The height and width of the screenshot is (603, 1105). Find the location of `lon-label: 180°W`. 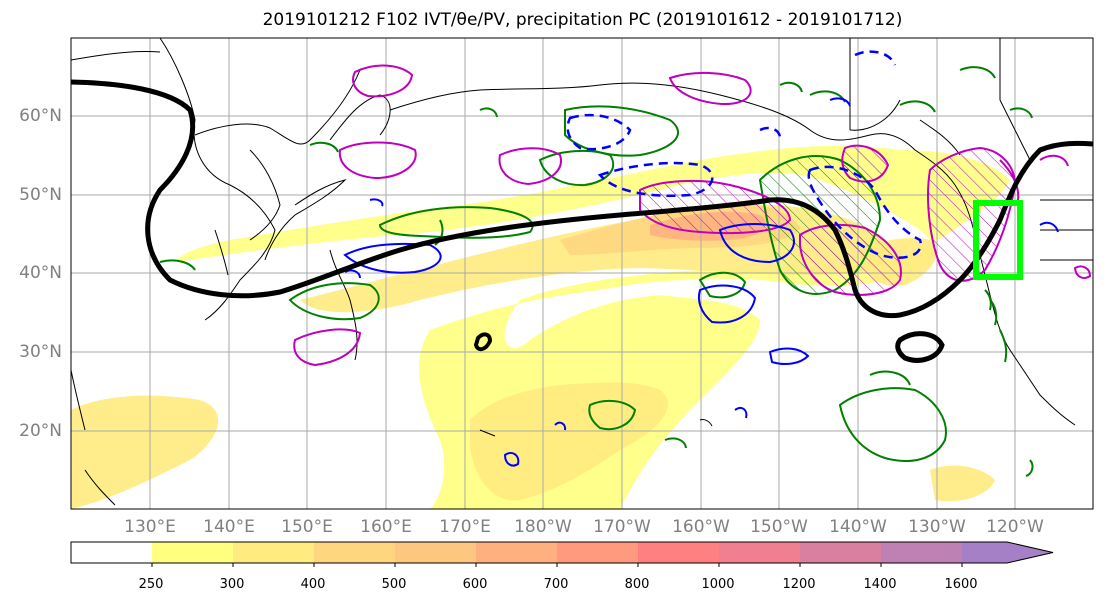

lon-label: 180°W is located at coordinates (543, 527).